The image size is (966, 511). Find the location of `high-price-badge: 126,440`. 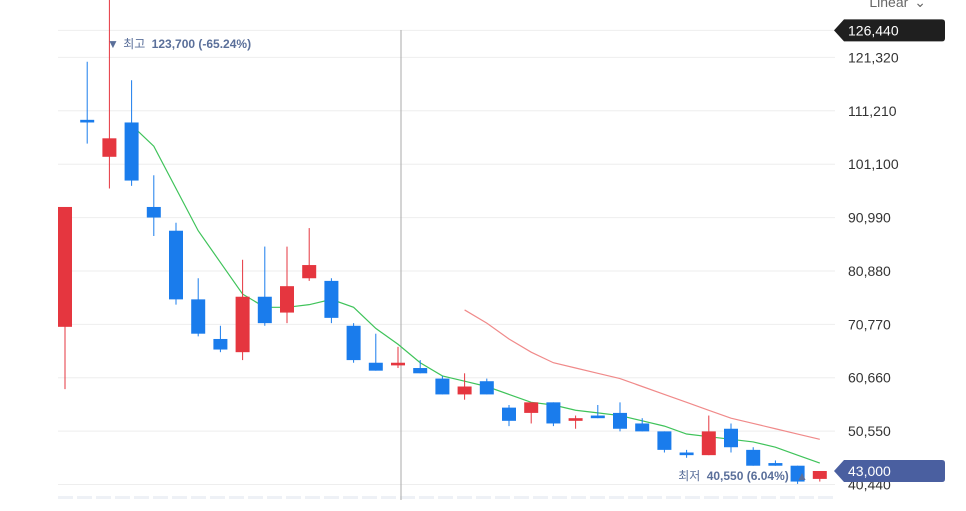

high-price-badge: 126,440 is located at coordinates (889, 30).